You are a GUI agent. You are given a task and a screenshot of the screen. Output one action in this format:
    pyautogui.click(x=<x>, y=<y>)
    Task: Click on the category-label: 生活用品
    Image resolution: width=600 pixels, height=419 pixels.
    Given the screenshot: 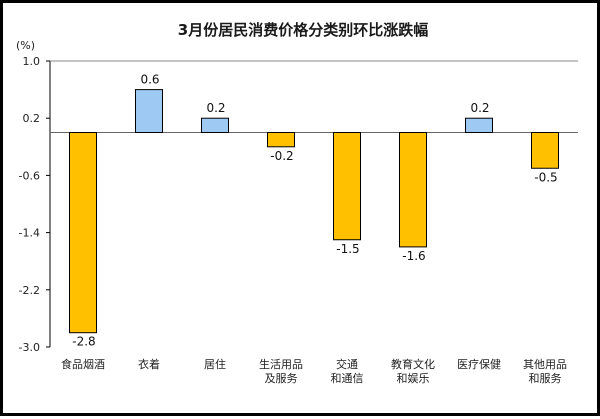 What is the action you would take?
    pyautogui.click(x=281, y=364)
    